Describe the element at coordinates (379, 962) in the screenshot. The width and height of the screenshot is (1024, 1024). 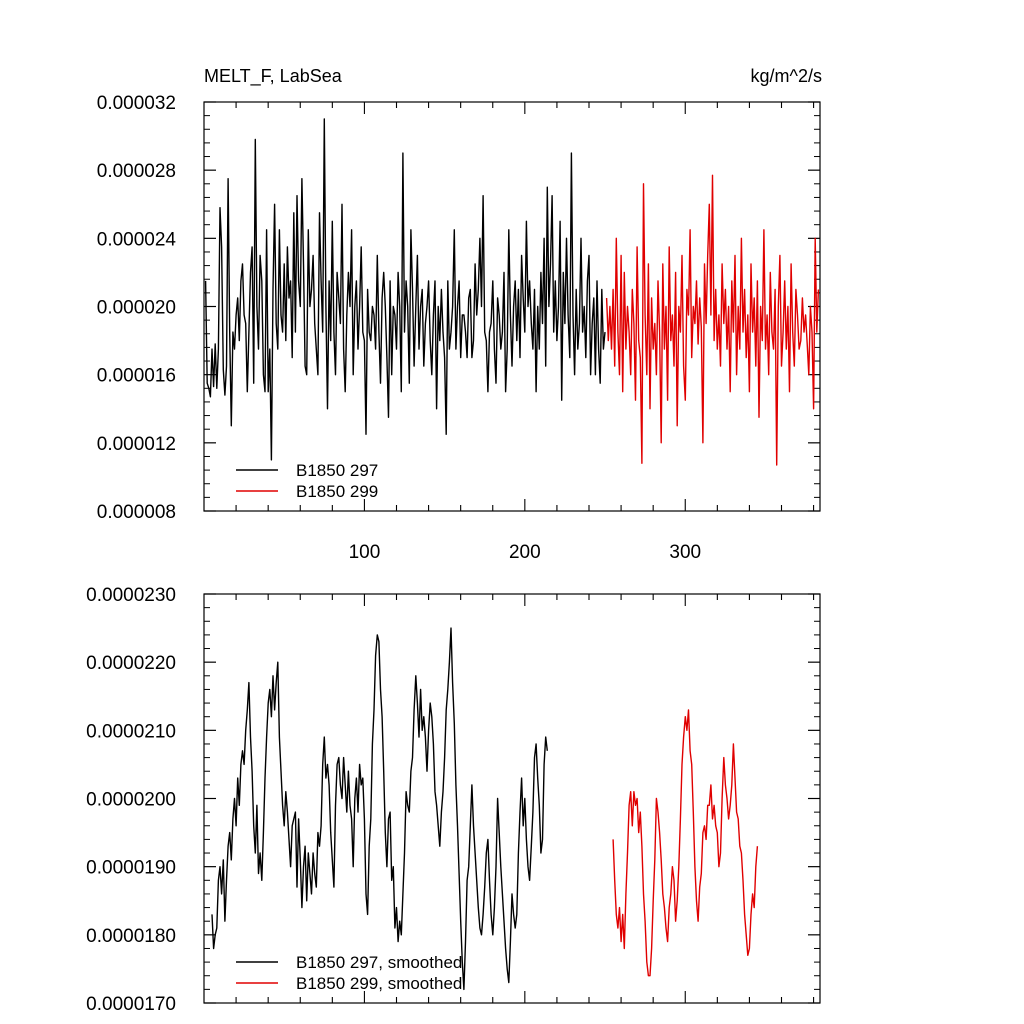
I see `legend-label-297-smoothed: B1850 297, smoothed` at that location.